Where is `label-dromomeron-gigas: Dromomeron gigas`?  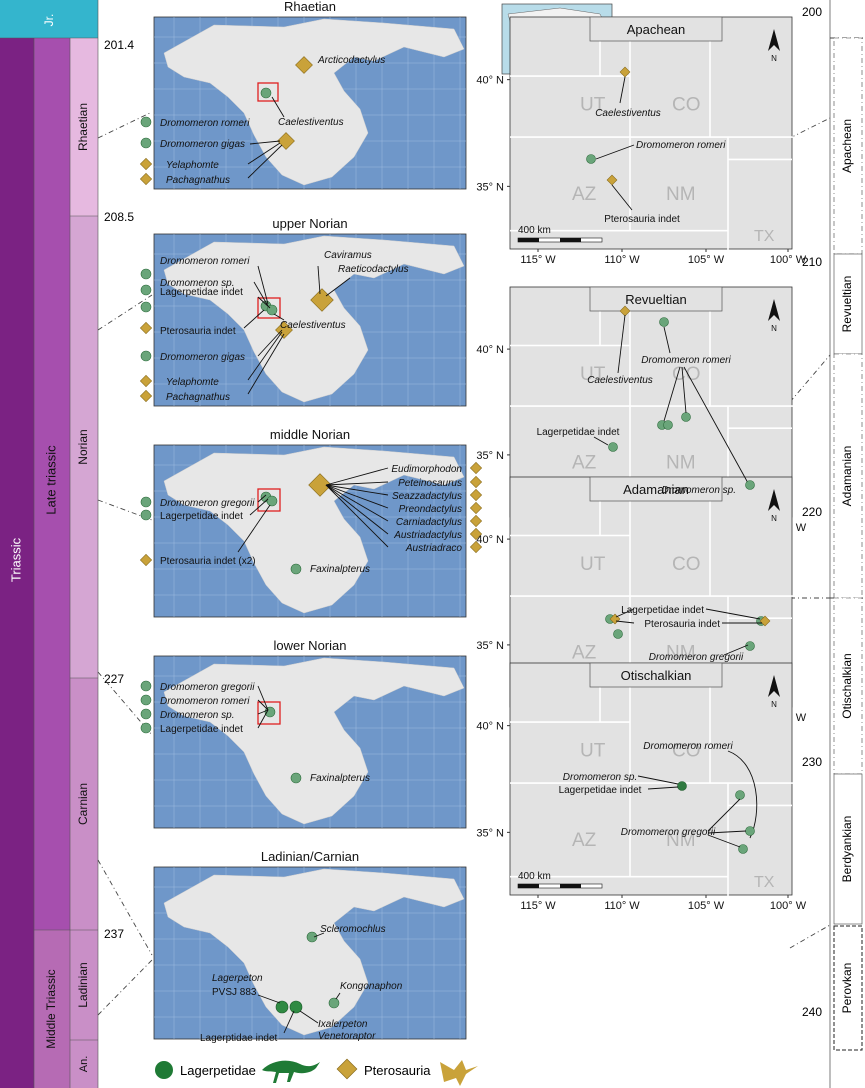 label-dromomeron-gigas: Dromomeron gigas is located at coordinates (202, 357).